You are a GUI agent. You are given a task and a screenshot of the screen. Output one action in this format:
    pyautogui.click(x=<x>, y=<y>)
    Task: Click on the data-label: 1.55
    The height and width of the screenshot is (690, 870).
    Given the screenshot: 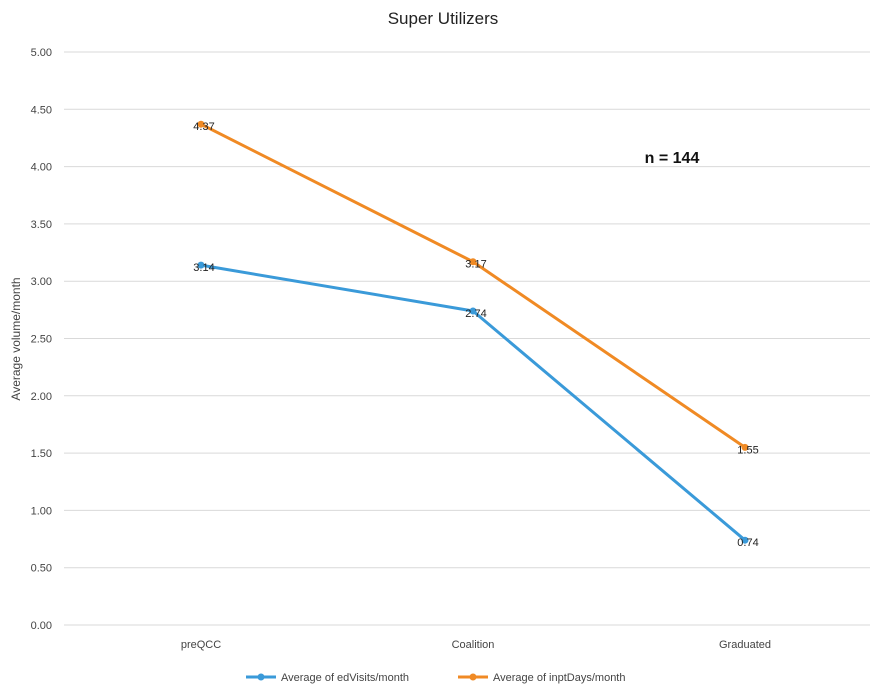 What is the action you would take?
    pyautogui.click(x=747, y=450)
    